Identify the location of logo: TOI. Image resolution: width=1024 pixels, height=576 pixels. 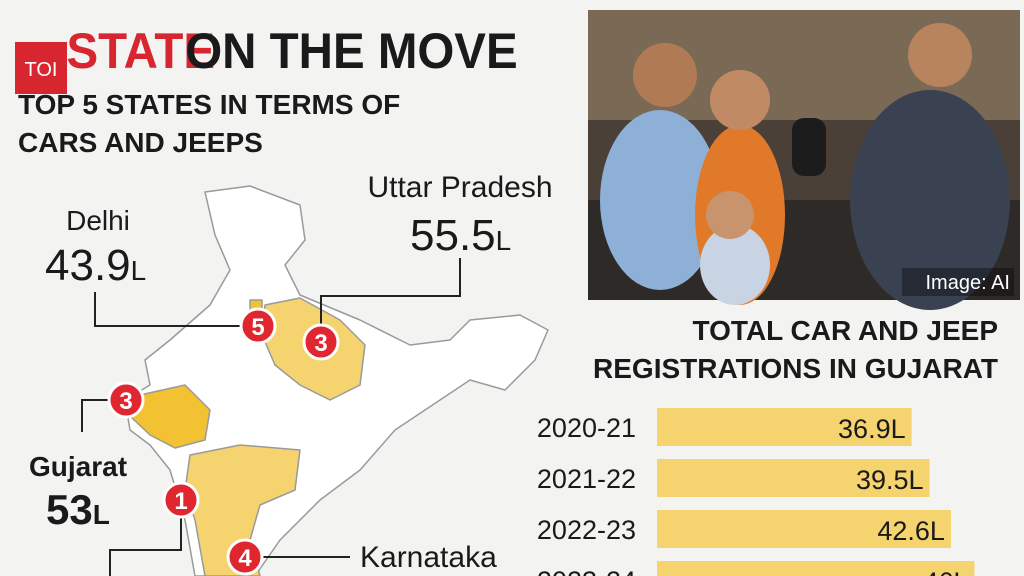
(41, 70).